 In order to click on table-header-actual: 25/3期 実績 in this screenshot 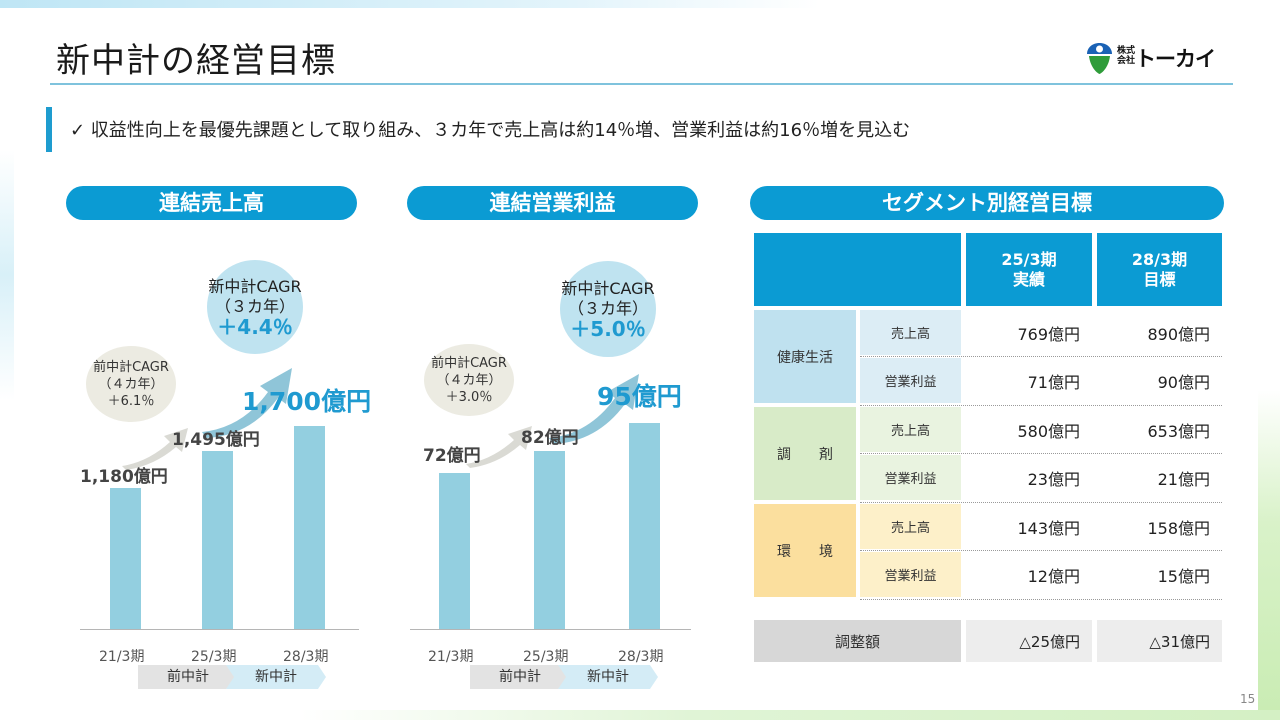, I will do `click(1029, 269)`.